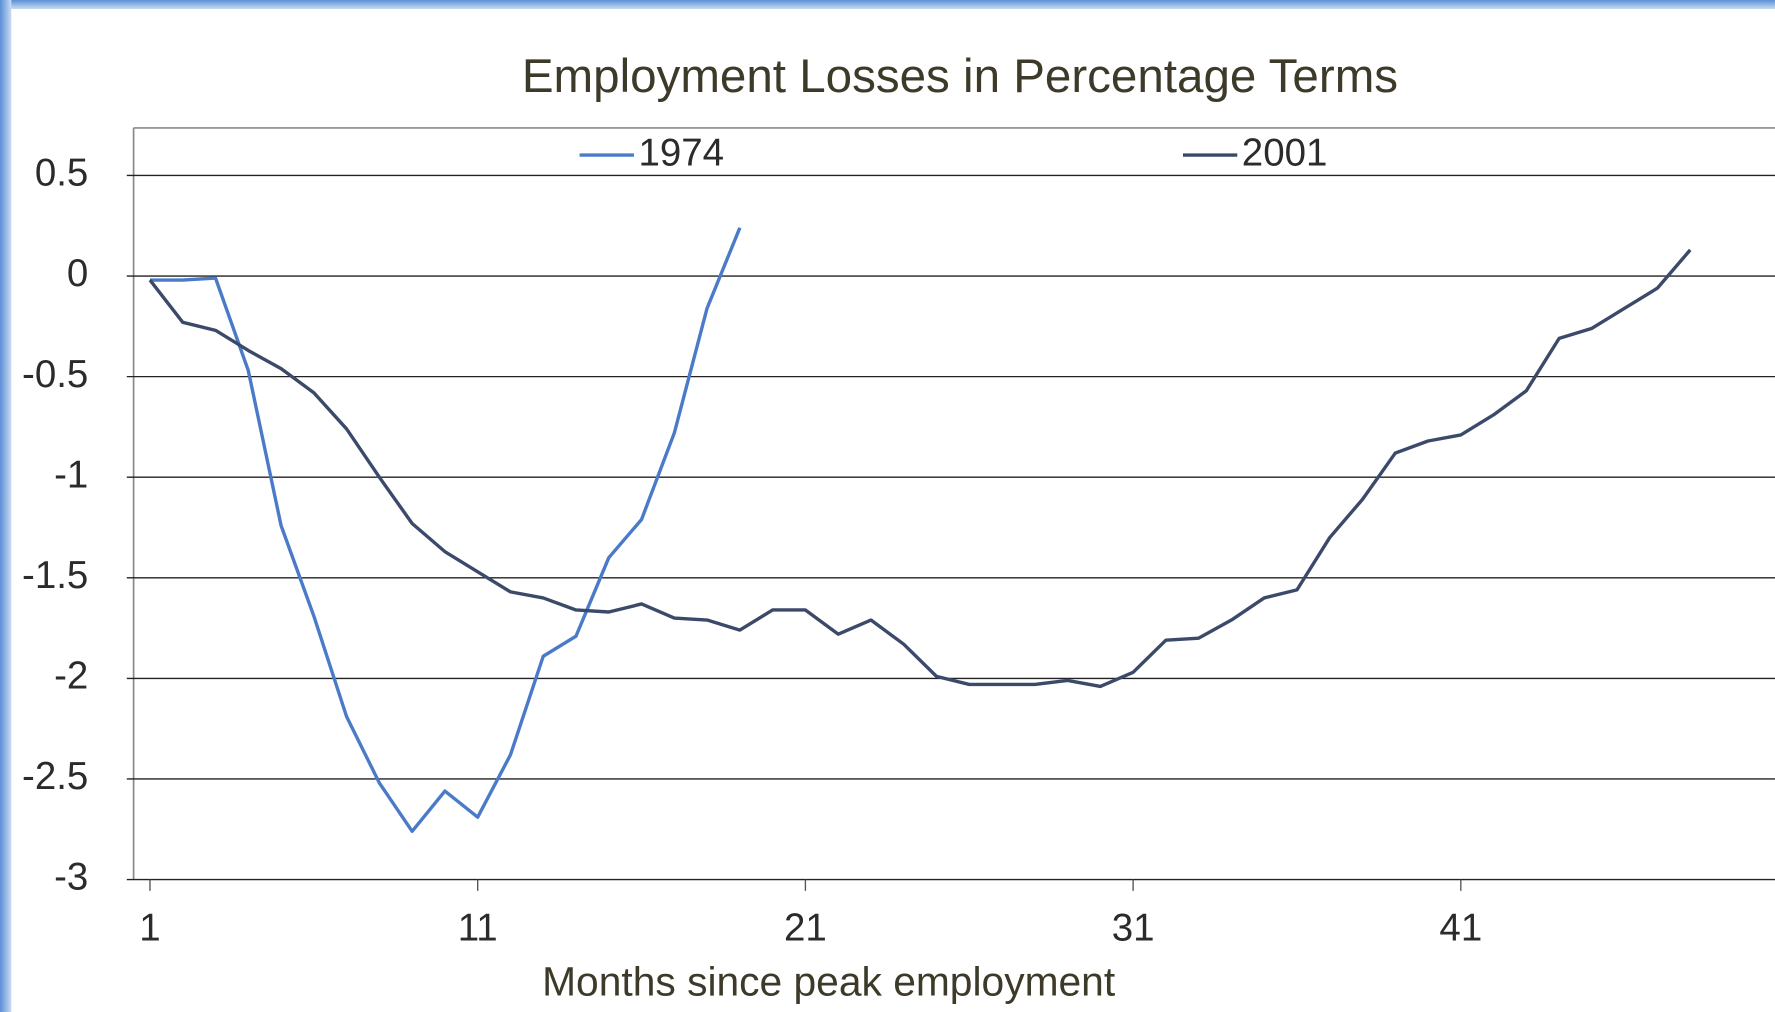 The height and width of the screenshot is (1012, 1775). I want to click on x-tick-label: 21, so click(805, 928).